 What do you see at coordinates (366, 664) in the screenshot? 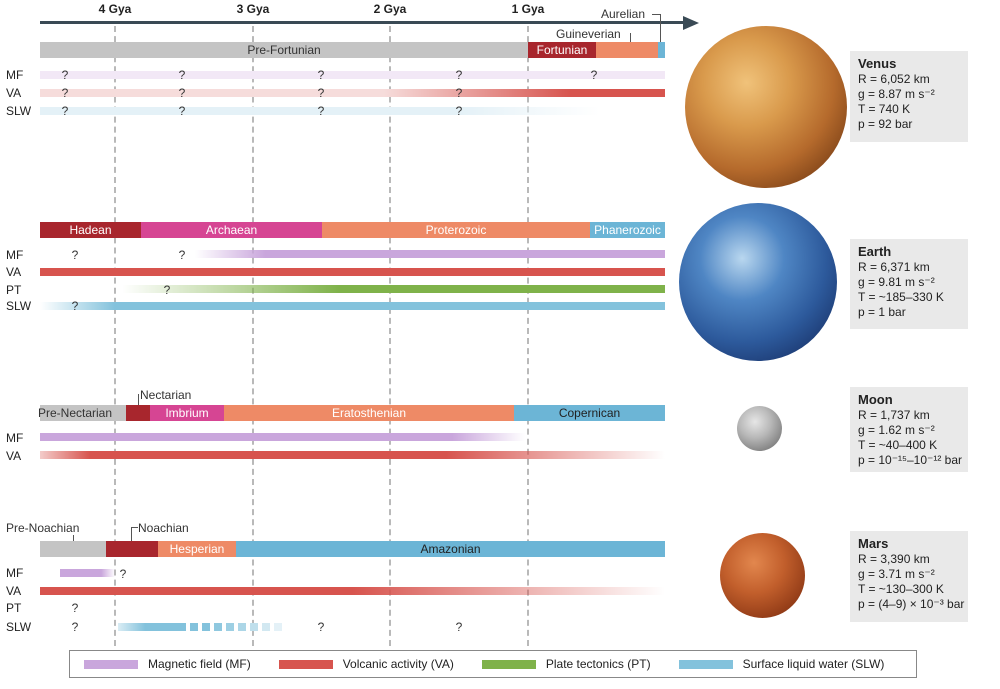
I see `legend-item-va: Volcanic activity (VA)` at bounding box center [366, 664].